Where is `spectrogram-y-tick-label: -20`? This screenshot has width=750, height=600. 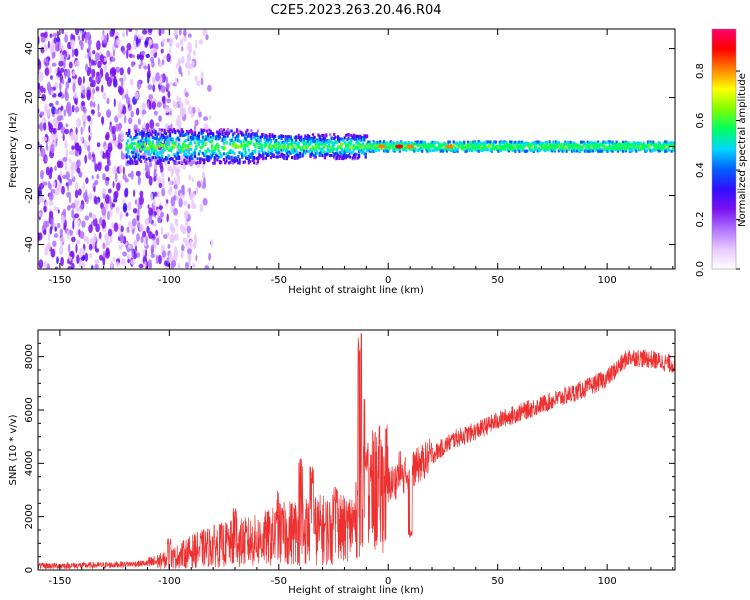
spectrogram-y-tick-label: -20 is located at coordinates (29, 195).